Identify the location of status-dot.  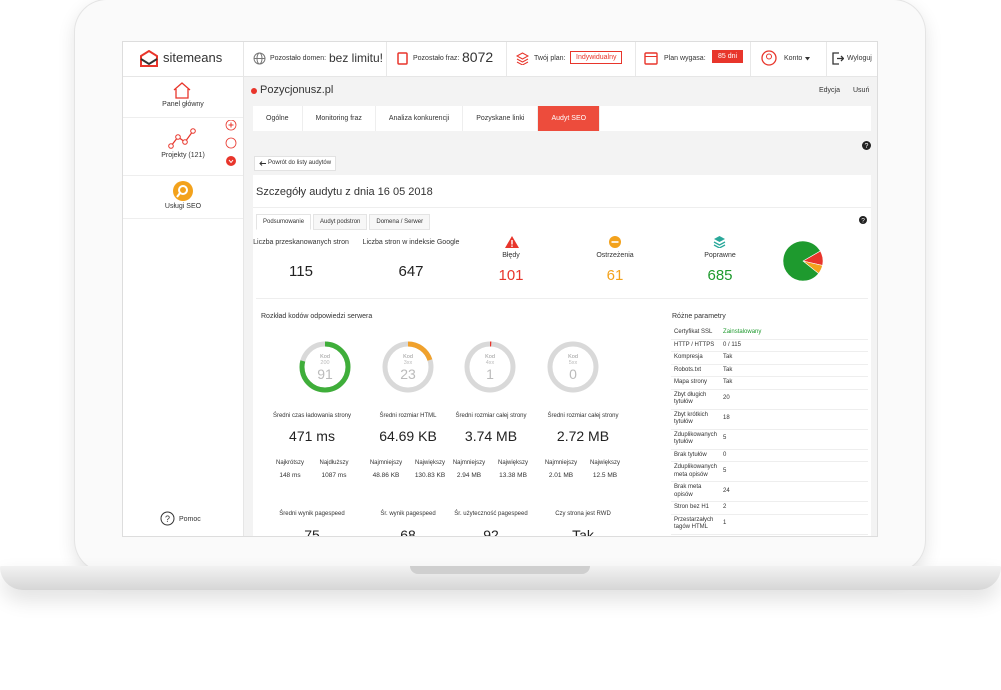
(254, 91).